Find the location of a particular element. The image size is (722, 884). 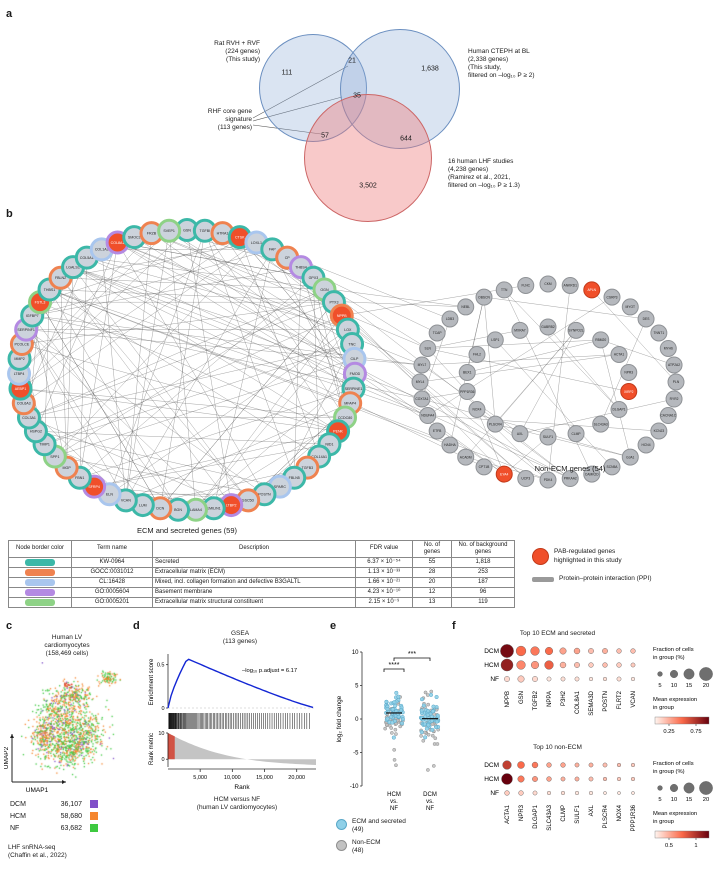

group-label: HCM is located at coordinates (394, 795).